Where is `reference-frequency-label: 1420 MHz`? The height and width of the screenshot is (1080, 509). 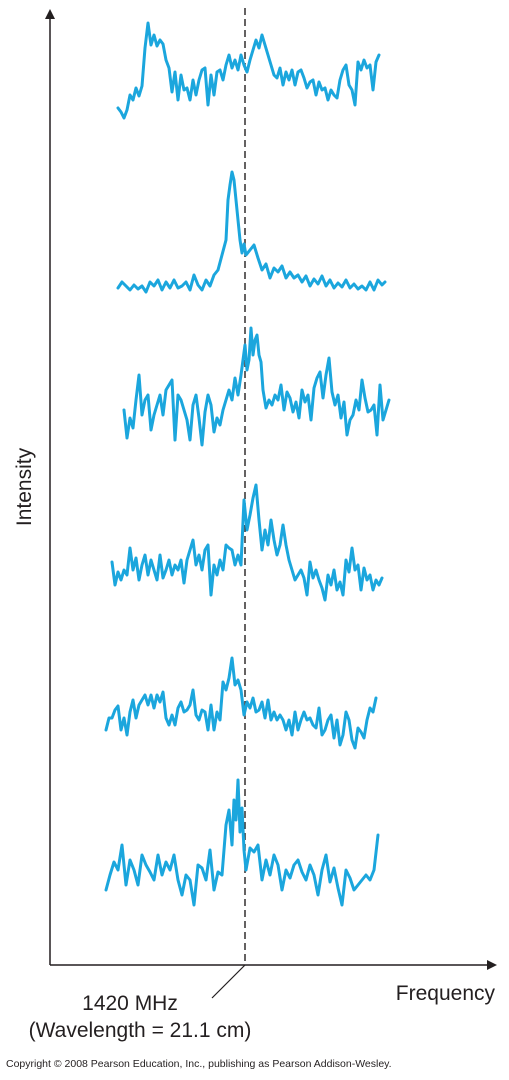 reference-frequency-label: 1420 MHz is located at coordinates (130, 1003).